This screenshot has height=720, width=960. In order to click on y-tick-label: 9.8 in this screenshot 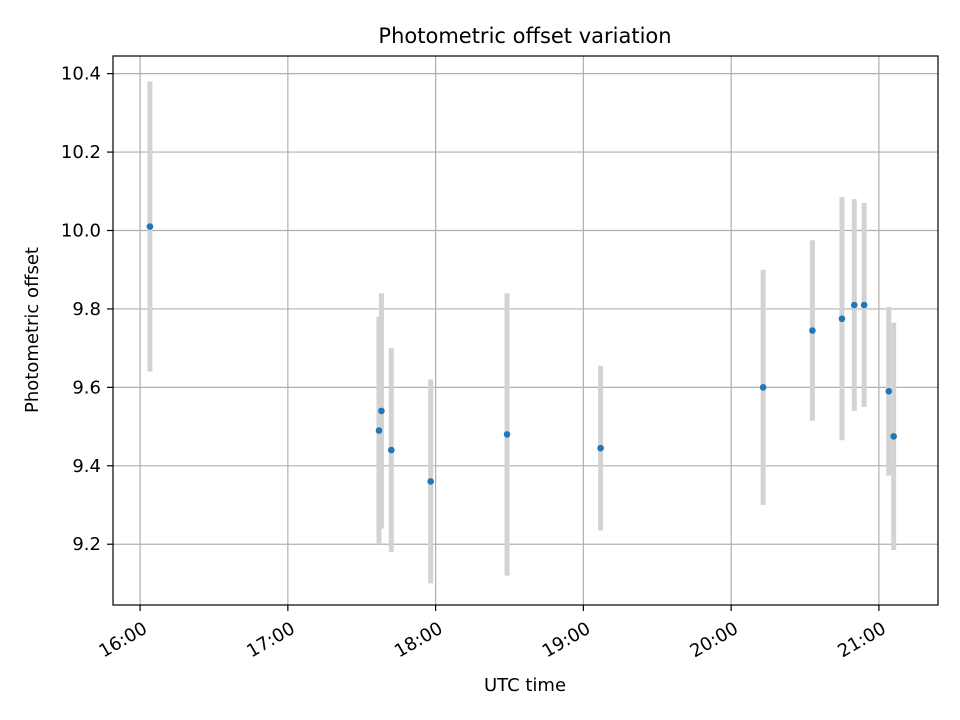, I will do `click(86, 309)`.